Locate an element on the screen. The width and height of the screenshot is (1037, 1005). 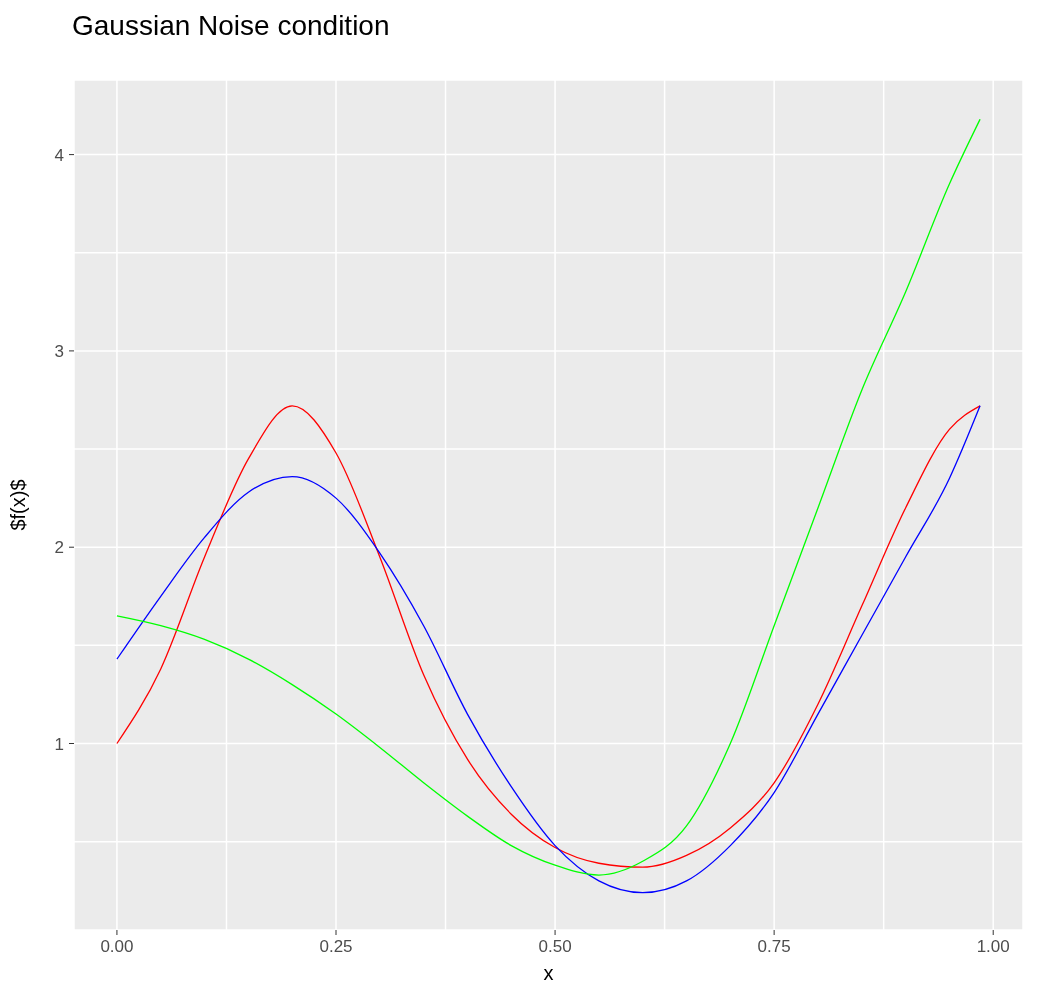
y-tick-label: 1 is located at coordinates (59, 744).